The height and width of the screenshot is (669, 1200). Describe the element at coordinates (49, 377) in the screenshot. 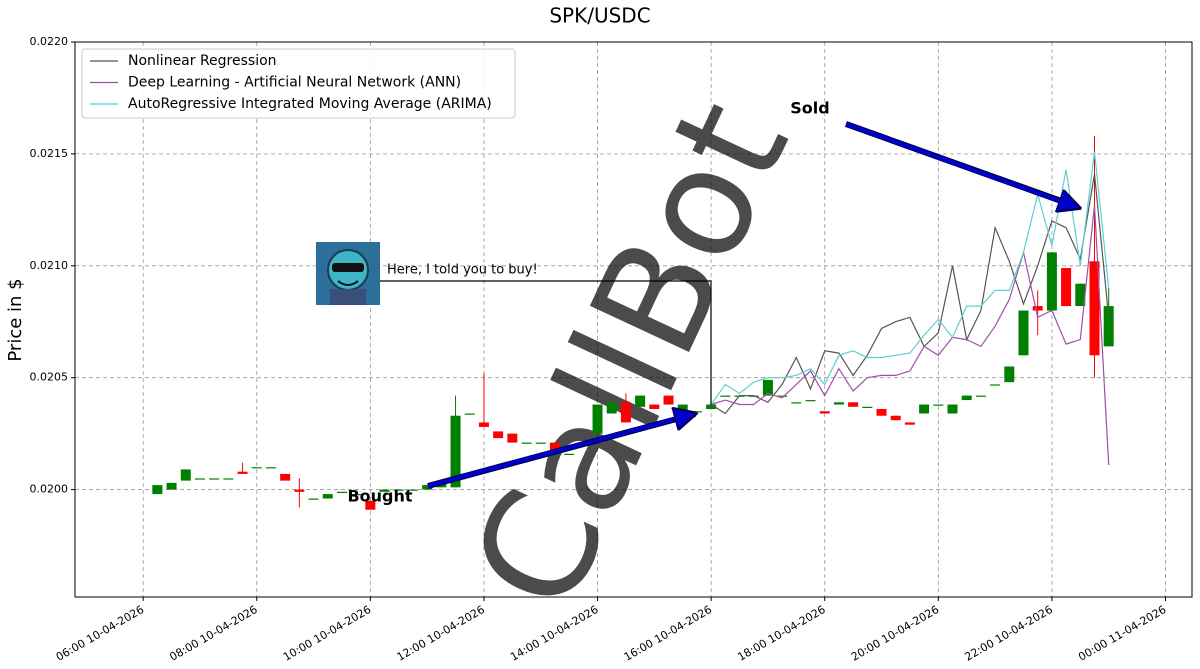

I see `y-tick-label: 0.0205` at that location.